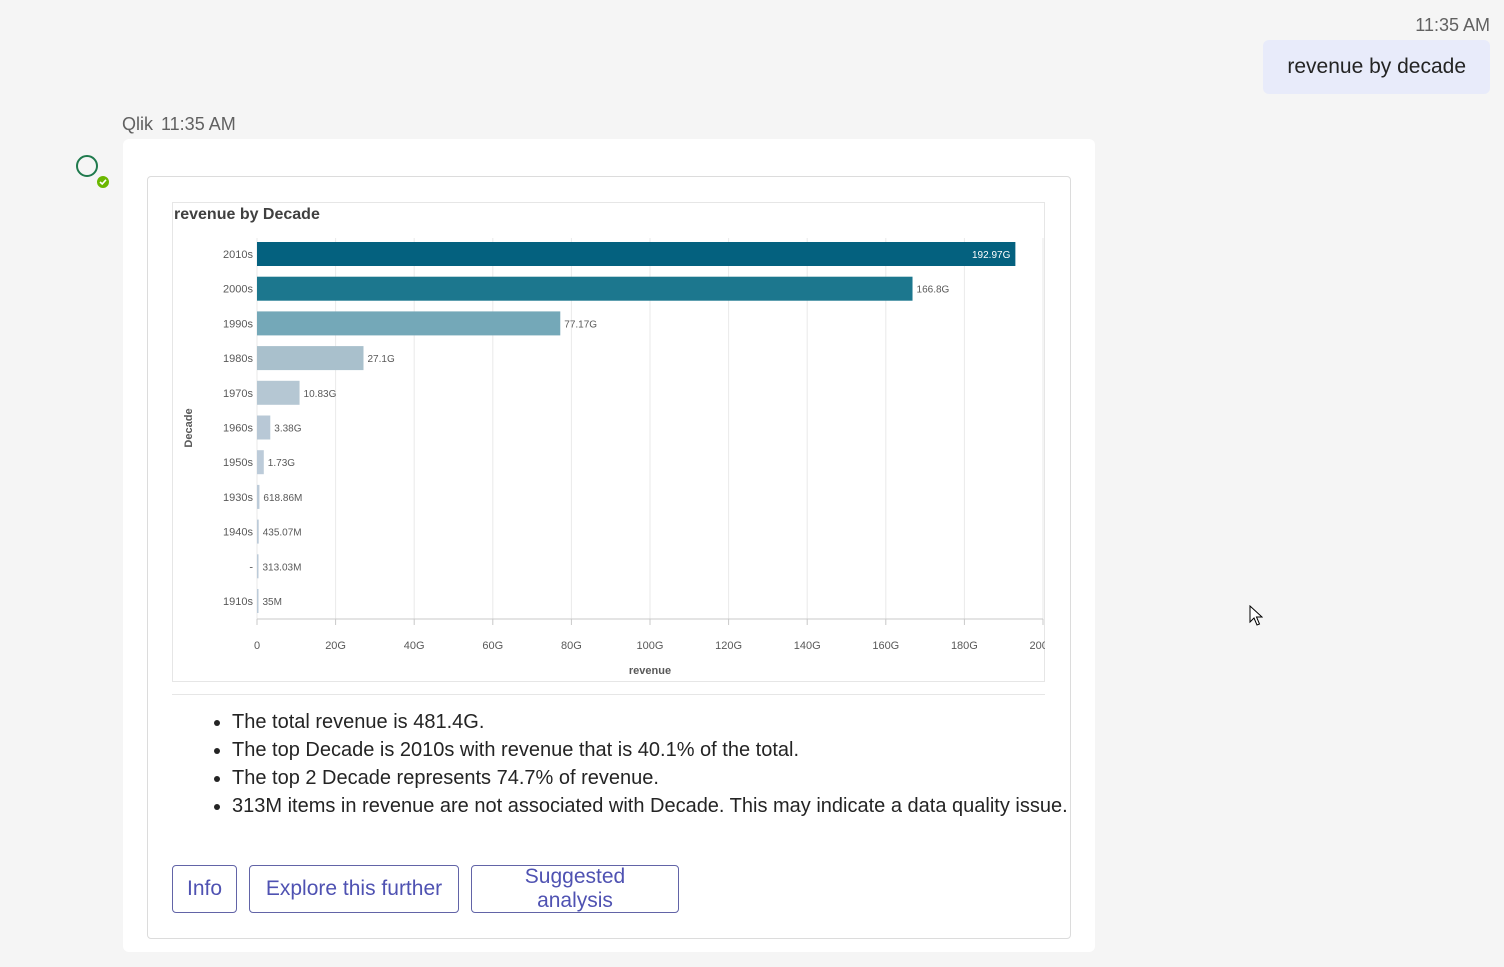  Describe the element at coordinates (282, 498) in the screenshot. I see `data-label: 618.86M` at that location.